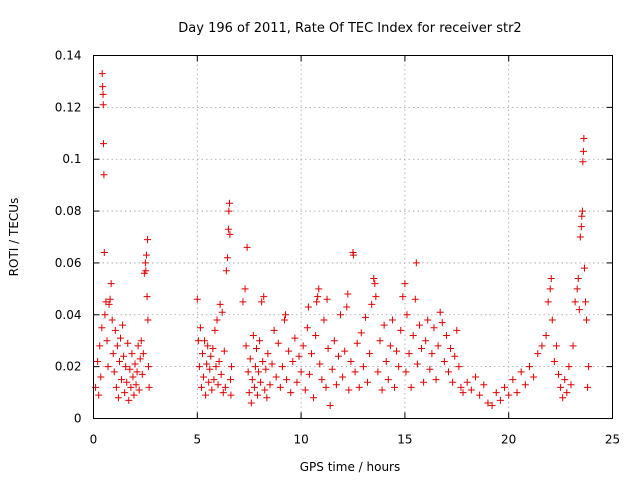 The width and height of the screenshot is (640, 480). I want to click on x-tick-label: 10, so click(300, 440).